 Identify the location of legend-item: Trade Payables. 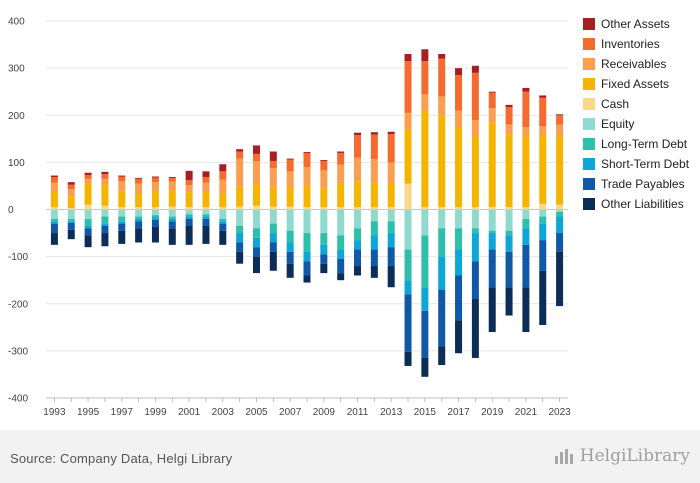
(641, 184).